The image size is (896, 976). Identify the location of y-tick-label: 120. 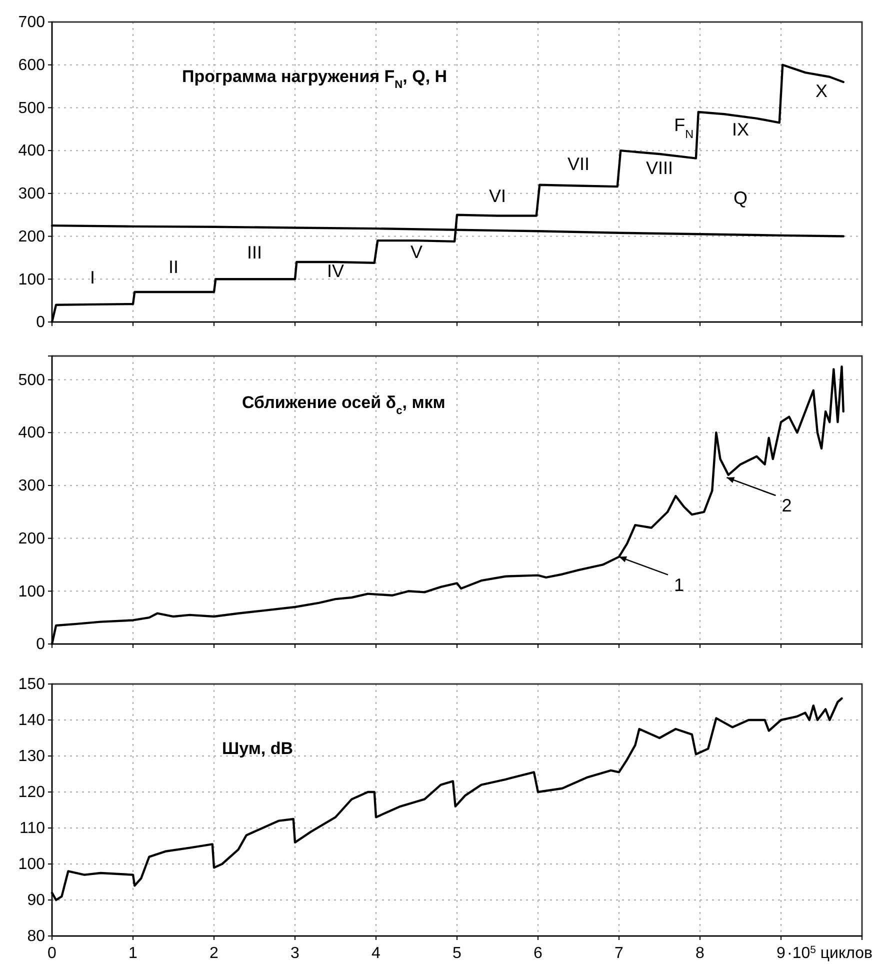
(32, 793).